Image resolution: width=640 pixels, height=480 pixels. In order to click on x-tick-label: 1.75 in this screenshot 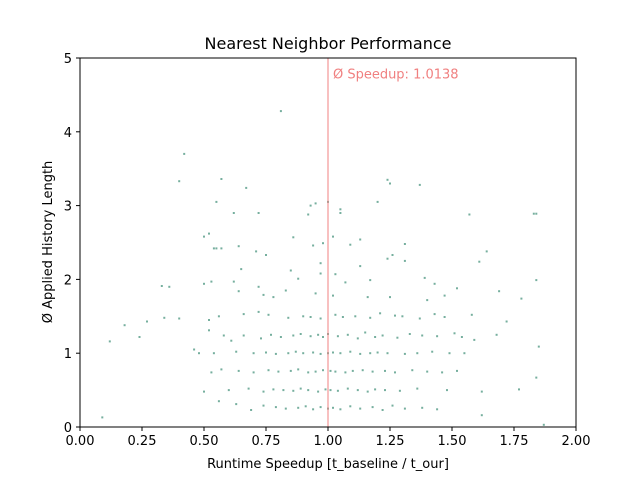, I will do `click(514, 441)`.